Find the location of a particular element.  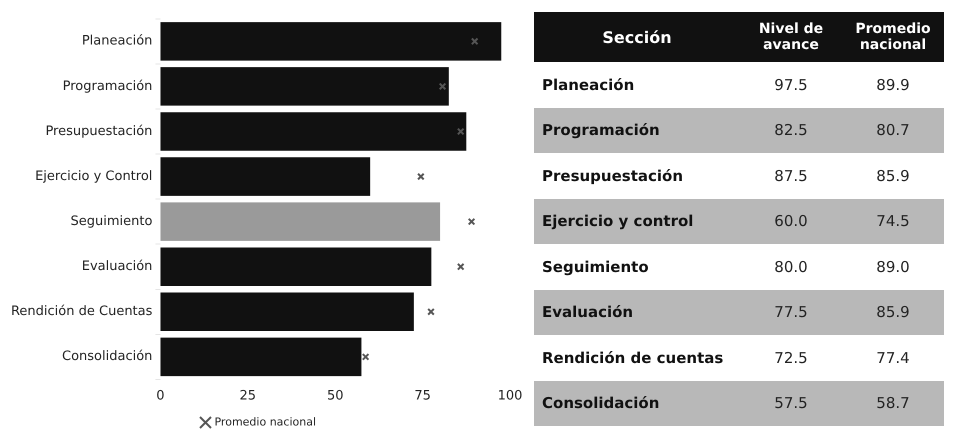

legend-label: Promedio nacional is located at coordinates (265, 421).